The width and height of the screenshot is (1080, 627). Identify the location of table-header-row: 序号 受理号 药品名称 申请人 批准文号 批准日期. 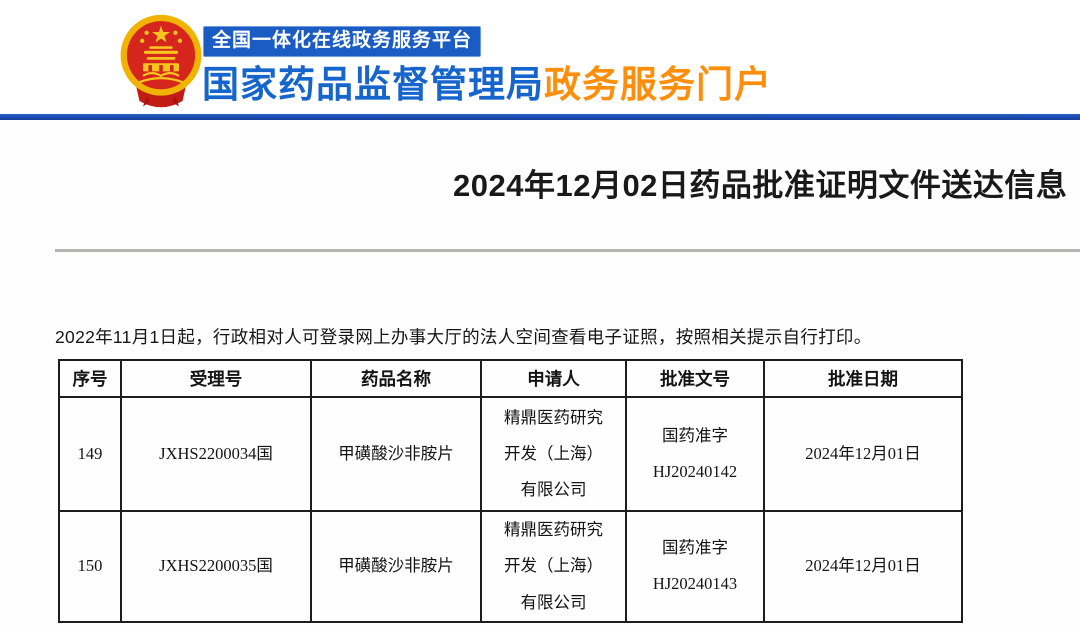
(510, 378).